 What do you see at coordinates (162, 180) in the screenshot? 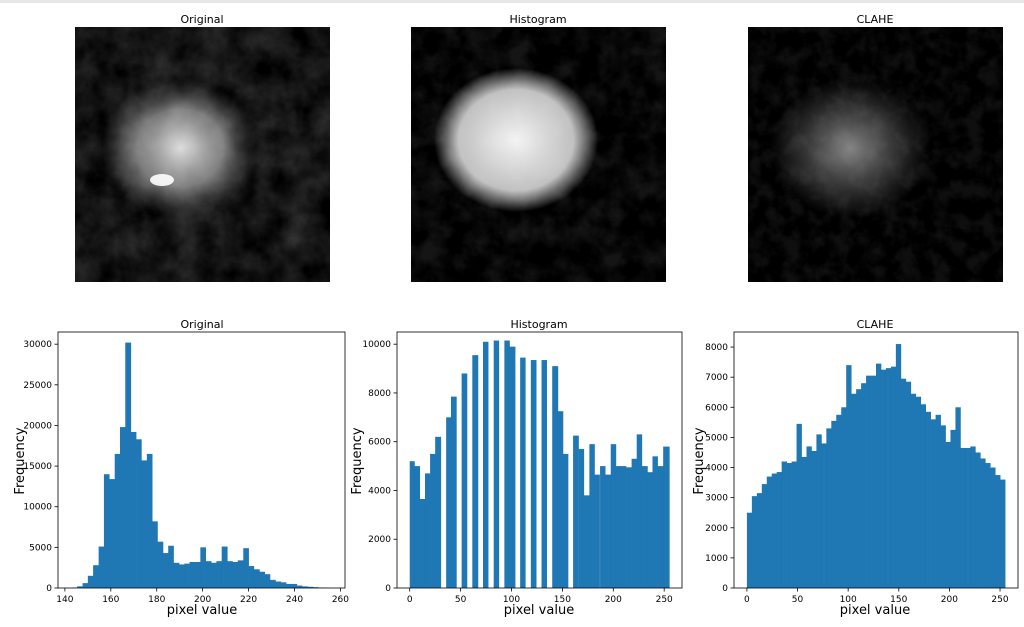
I see `image-highlight` at bounding box center [162, 180].